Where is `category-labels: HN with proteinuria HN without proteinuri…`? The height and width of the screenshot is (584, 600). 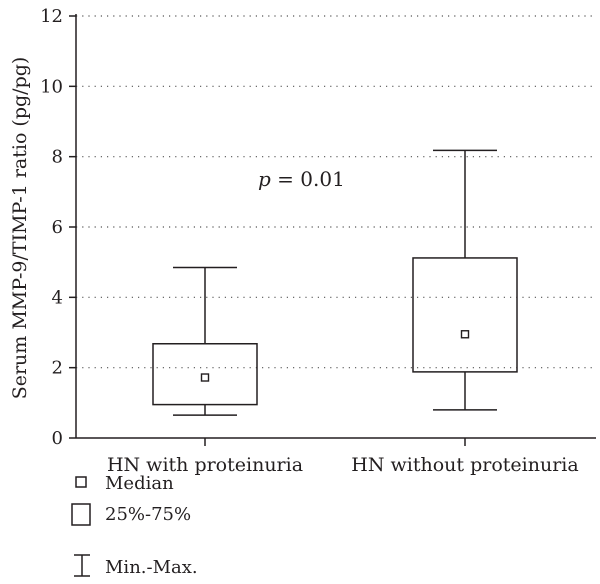 category-labels: HN with proteinuria HN without proteinuri… is located at coordinates (343, 465).